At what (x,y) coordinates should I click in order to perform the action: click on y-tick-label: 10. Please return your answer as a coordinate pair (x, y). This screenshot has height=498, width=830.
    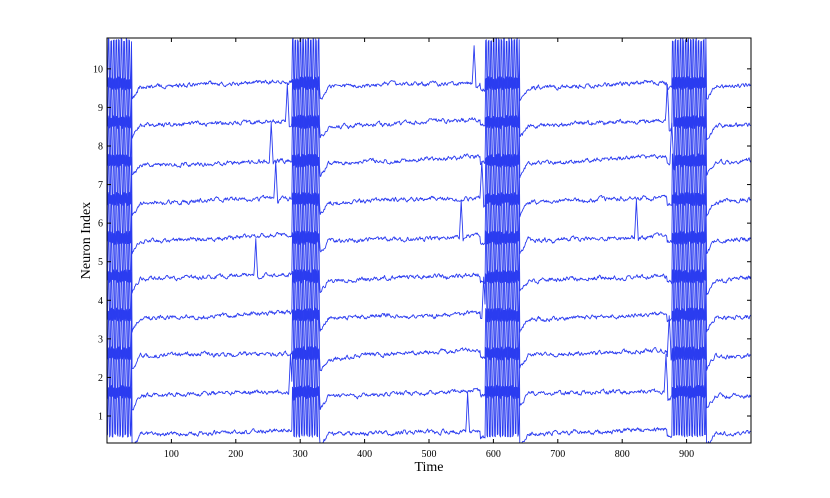
    Looking at the image, I should click on (98, 69).